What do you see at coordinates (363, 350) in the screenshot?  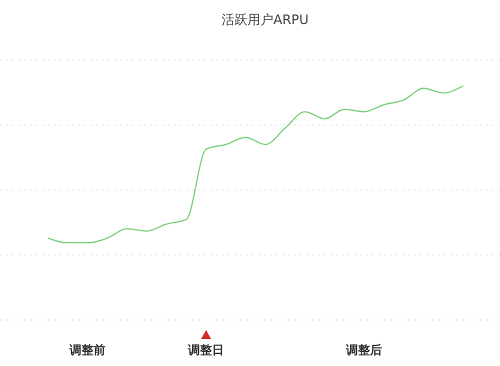 I see `x-tick-label: 调整后` at bounding box center [363, 350].